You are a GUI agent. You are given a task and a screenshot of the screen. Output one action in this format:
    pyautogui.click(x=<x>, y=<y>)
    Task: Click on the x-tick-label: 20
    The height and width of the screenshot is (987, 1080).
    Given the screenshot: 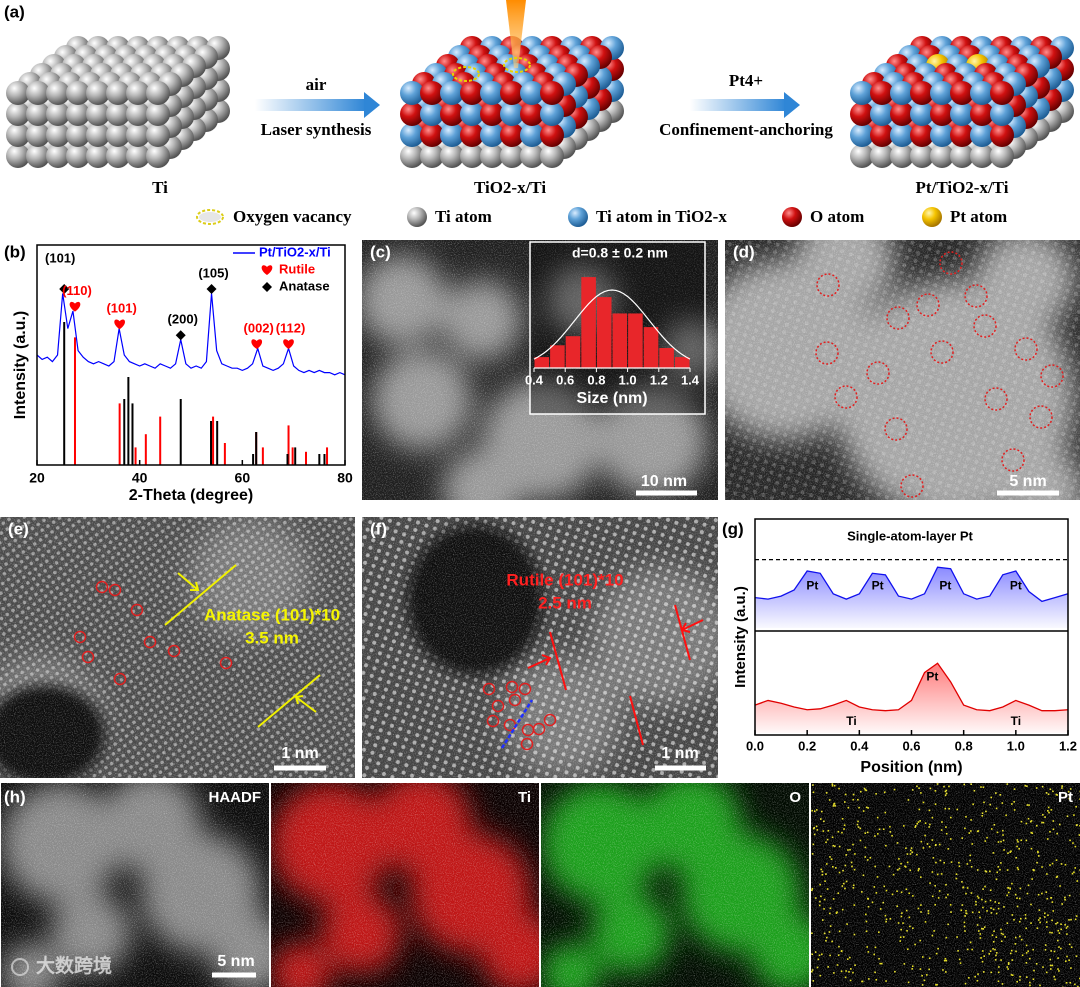 What is the action you would take?
    pyautogui.click(x=37, y=478)
    